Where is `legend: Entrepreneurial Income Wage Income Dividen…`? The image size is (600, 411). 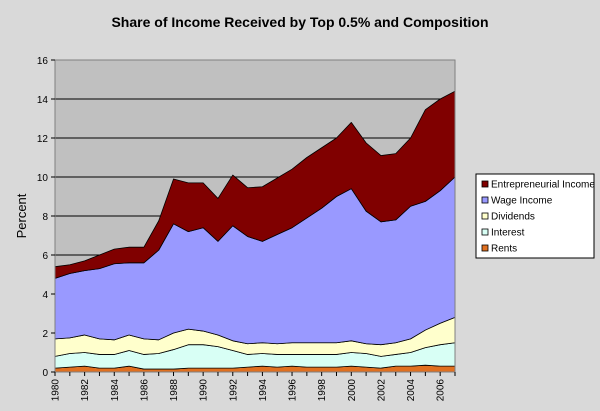 legend: Entrepreneurial Income Wage Income Dividen… is located at coordinates (535, 216).